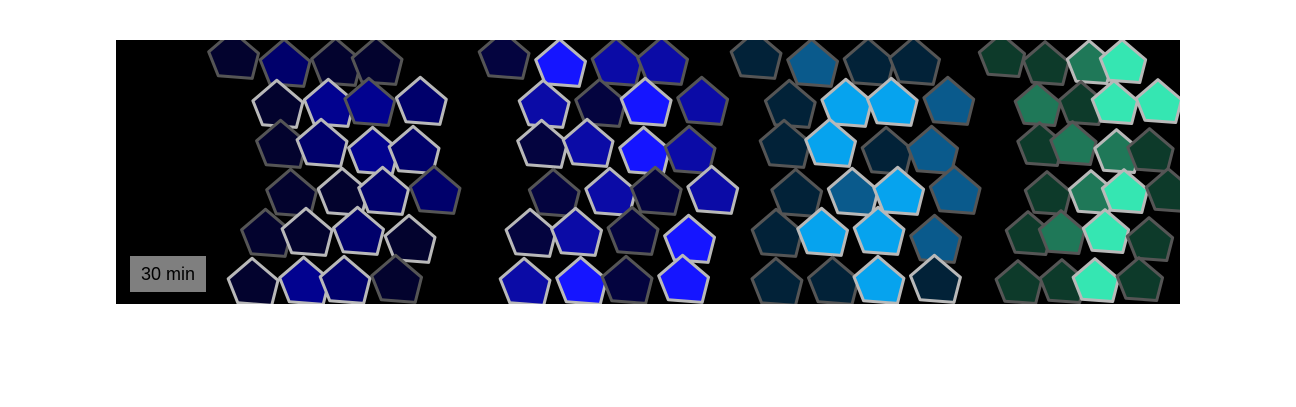 Image resolution: width=1296 pixels, height=407 pixels. Describe the element at coordinates (1078, 172) in the screenshot. I see `green-panel` at that location.